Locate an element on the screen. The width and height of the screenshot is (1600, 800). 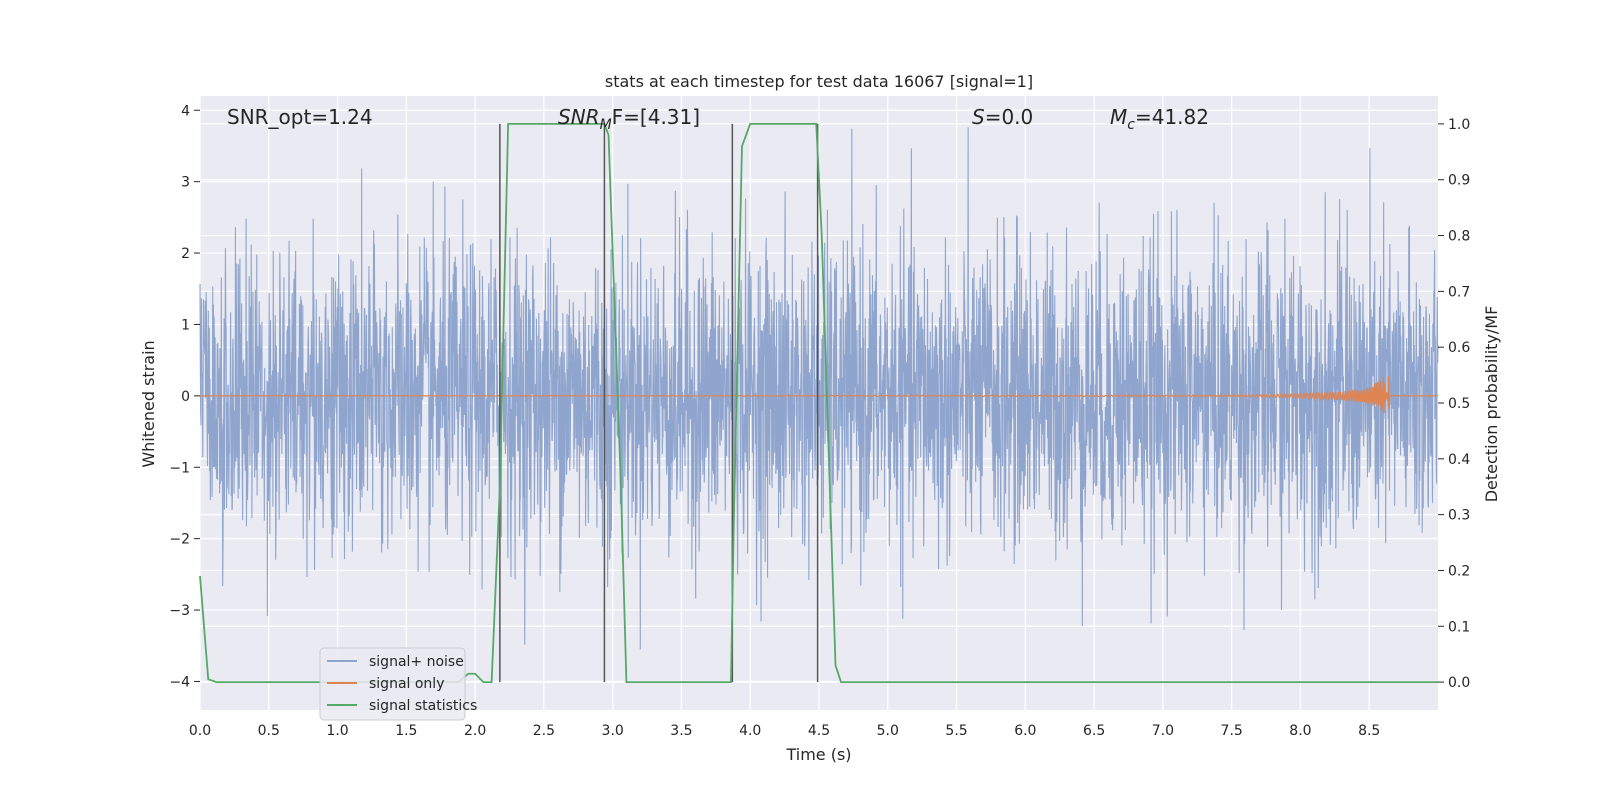
legend-label-signal-statistics: signal statistics is located at coordinates (423, 706).